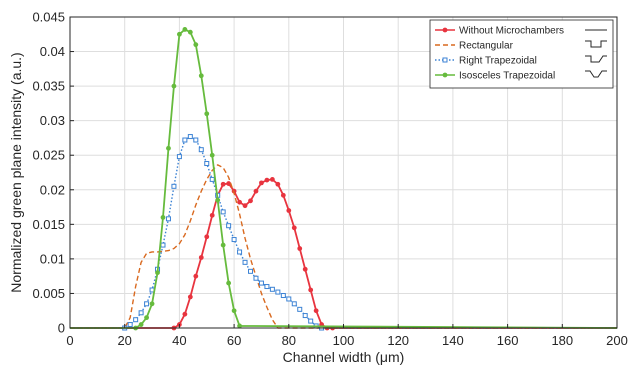 This screenshot has height=371, width=630. What do you see at coordinates (52, 189) in the screenshot?
I see `y-tick-label: 0.02` at bounding box center [52, 189].